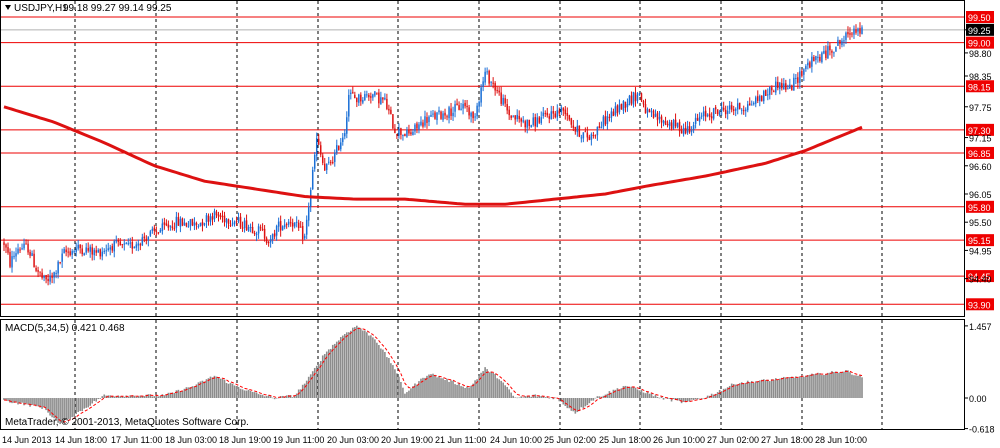  What do you see at coordinates (980, 108) in the screenshot?
I see `price-tick-label: 97.75` at bounding box center [980, 108].